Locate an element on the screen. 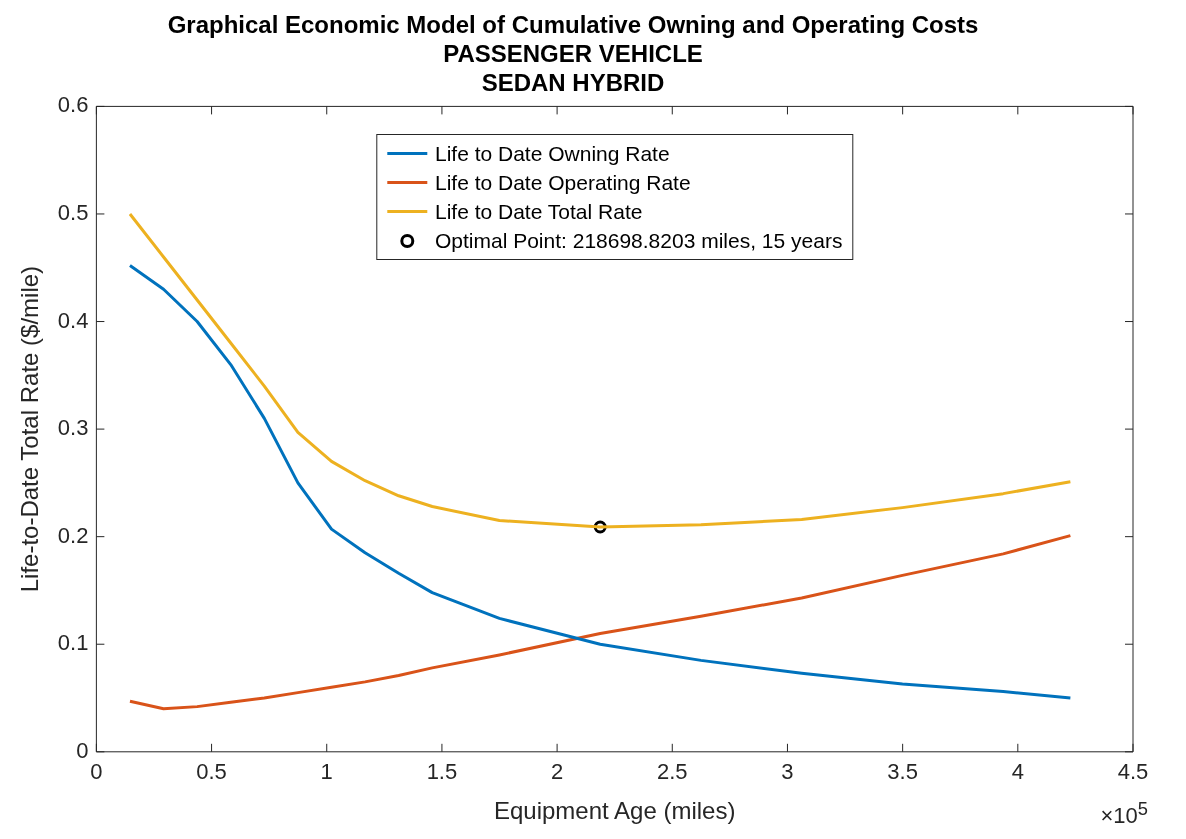  legend-label: Life to Date Operating Rate is located at coordinates (562, 182).